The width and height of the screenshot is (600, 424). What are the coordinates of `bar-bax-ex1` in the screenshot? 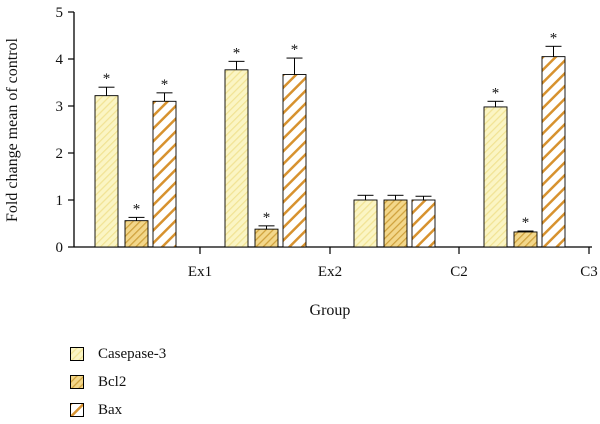 It's located at (164, 174).